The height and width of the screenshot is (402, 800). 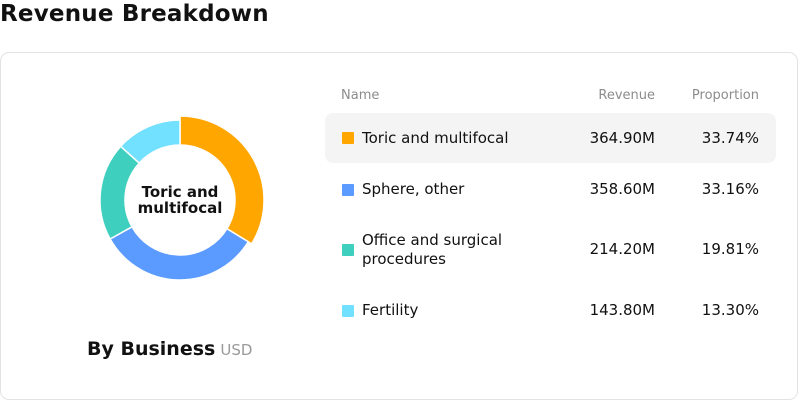 I want to click on table-row-toric: Toric and multifocal 364.90M 33.74%, so click(x=550, y=138).